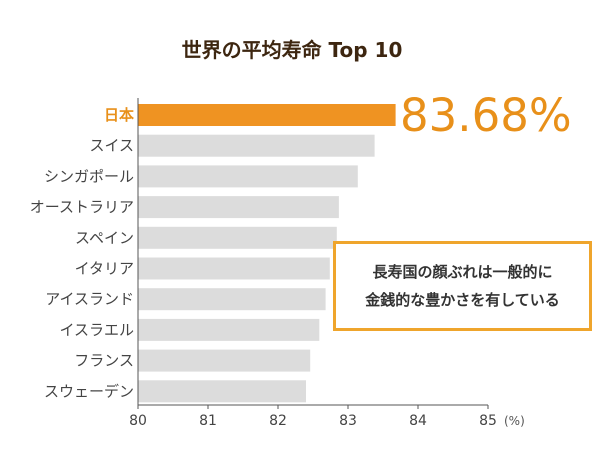 The width and height of the screenshot is (600, 450). I want to click on category-label-9: スウェーデン, so click(89, 391).